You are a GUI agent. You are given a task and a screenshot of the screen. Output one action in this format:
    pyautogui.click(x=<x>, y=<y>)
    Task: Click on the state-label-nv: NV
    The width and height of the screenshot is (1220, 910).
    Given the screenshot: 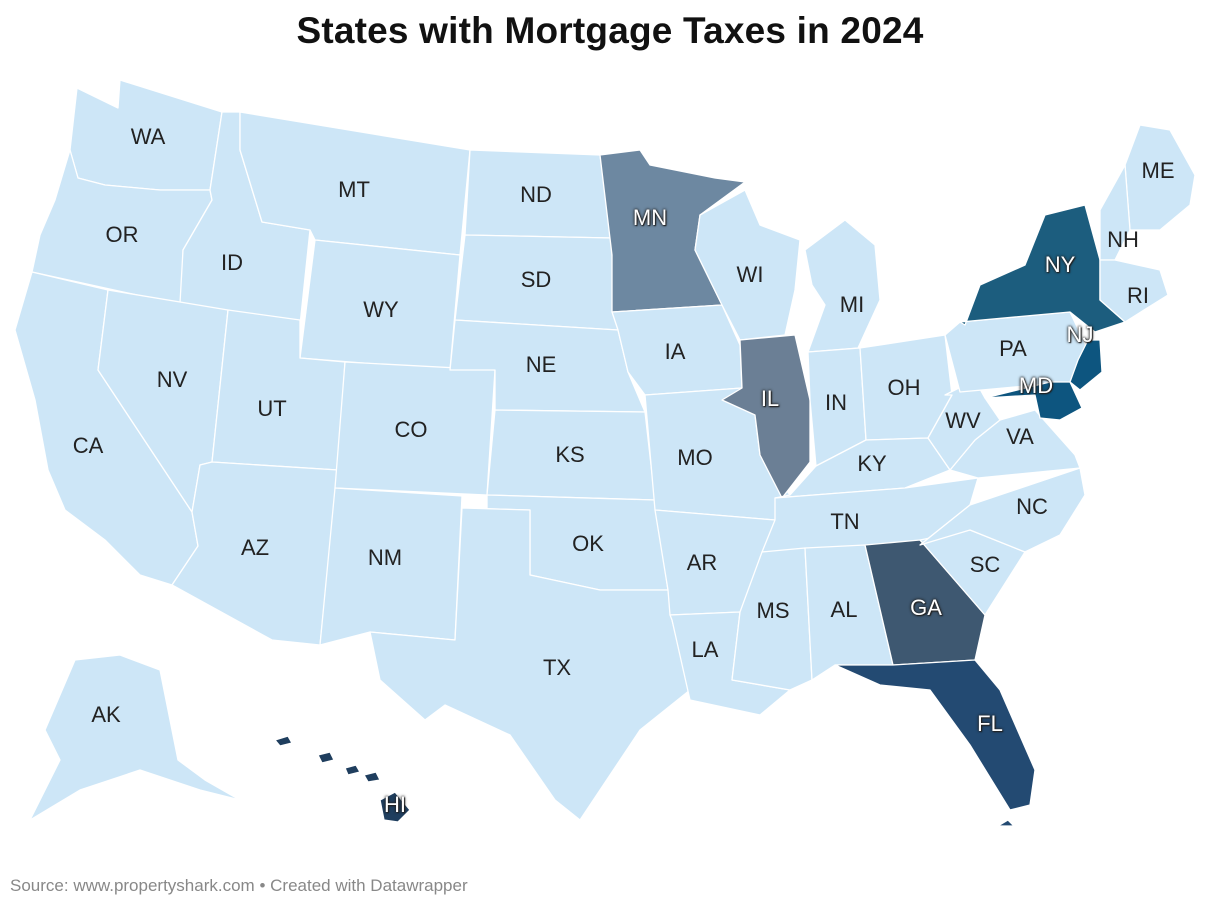 What is the action you would take?
    pyautogui.click(x=172, y=379)
    